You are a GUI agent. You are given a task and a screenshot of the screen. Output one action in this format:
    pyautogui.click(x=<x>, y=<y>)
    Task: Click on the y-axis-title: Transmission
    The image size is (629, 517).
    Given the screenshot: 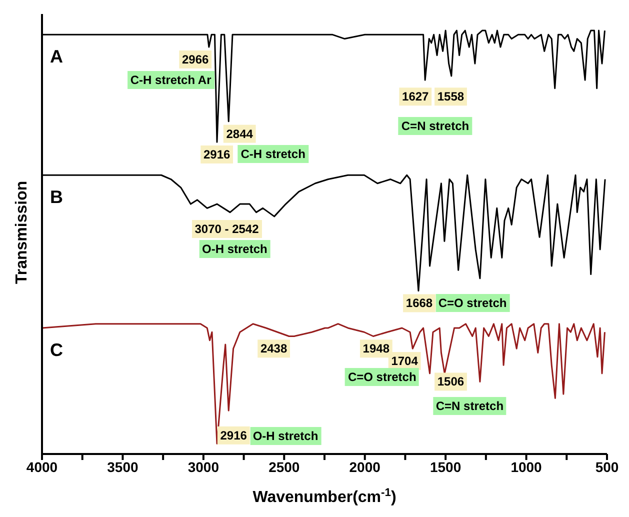 What is the action you would take?
    pyautogui.click(x=22, y=232)
    